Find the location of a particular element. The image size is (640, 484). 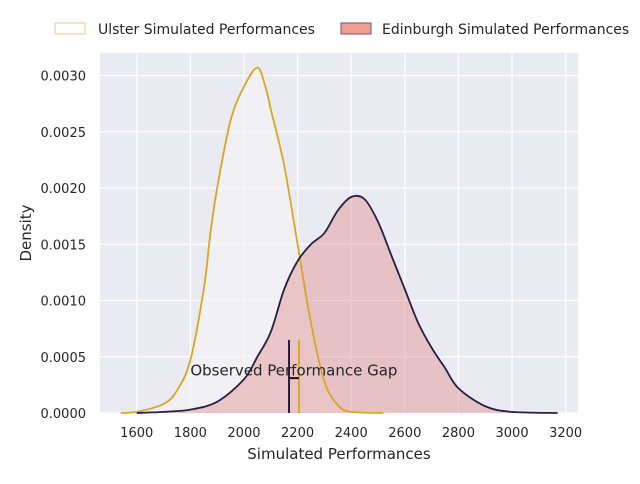

x-tick-label: 2600 is located at coordinates (404, 433).